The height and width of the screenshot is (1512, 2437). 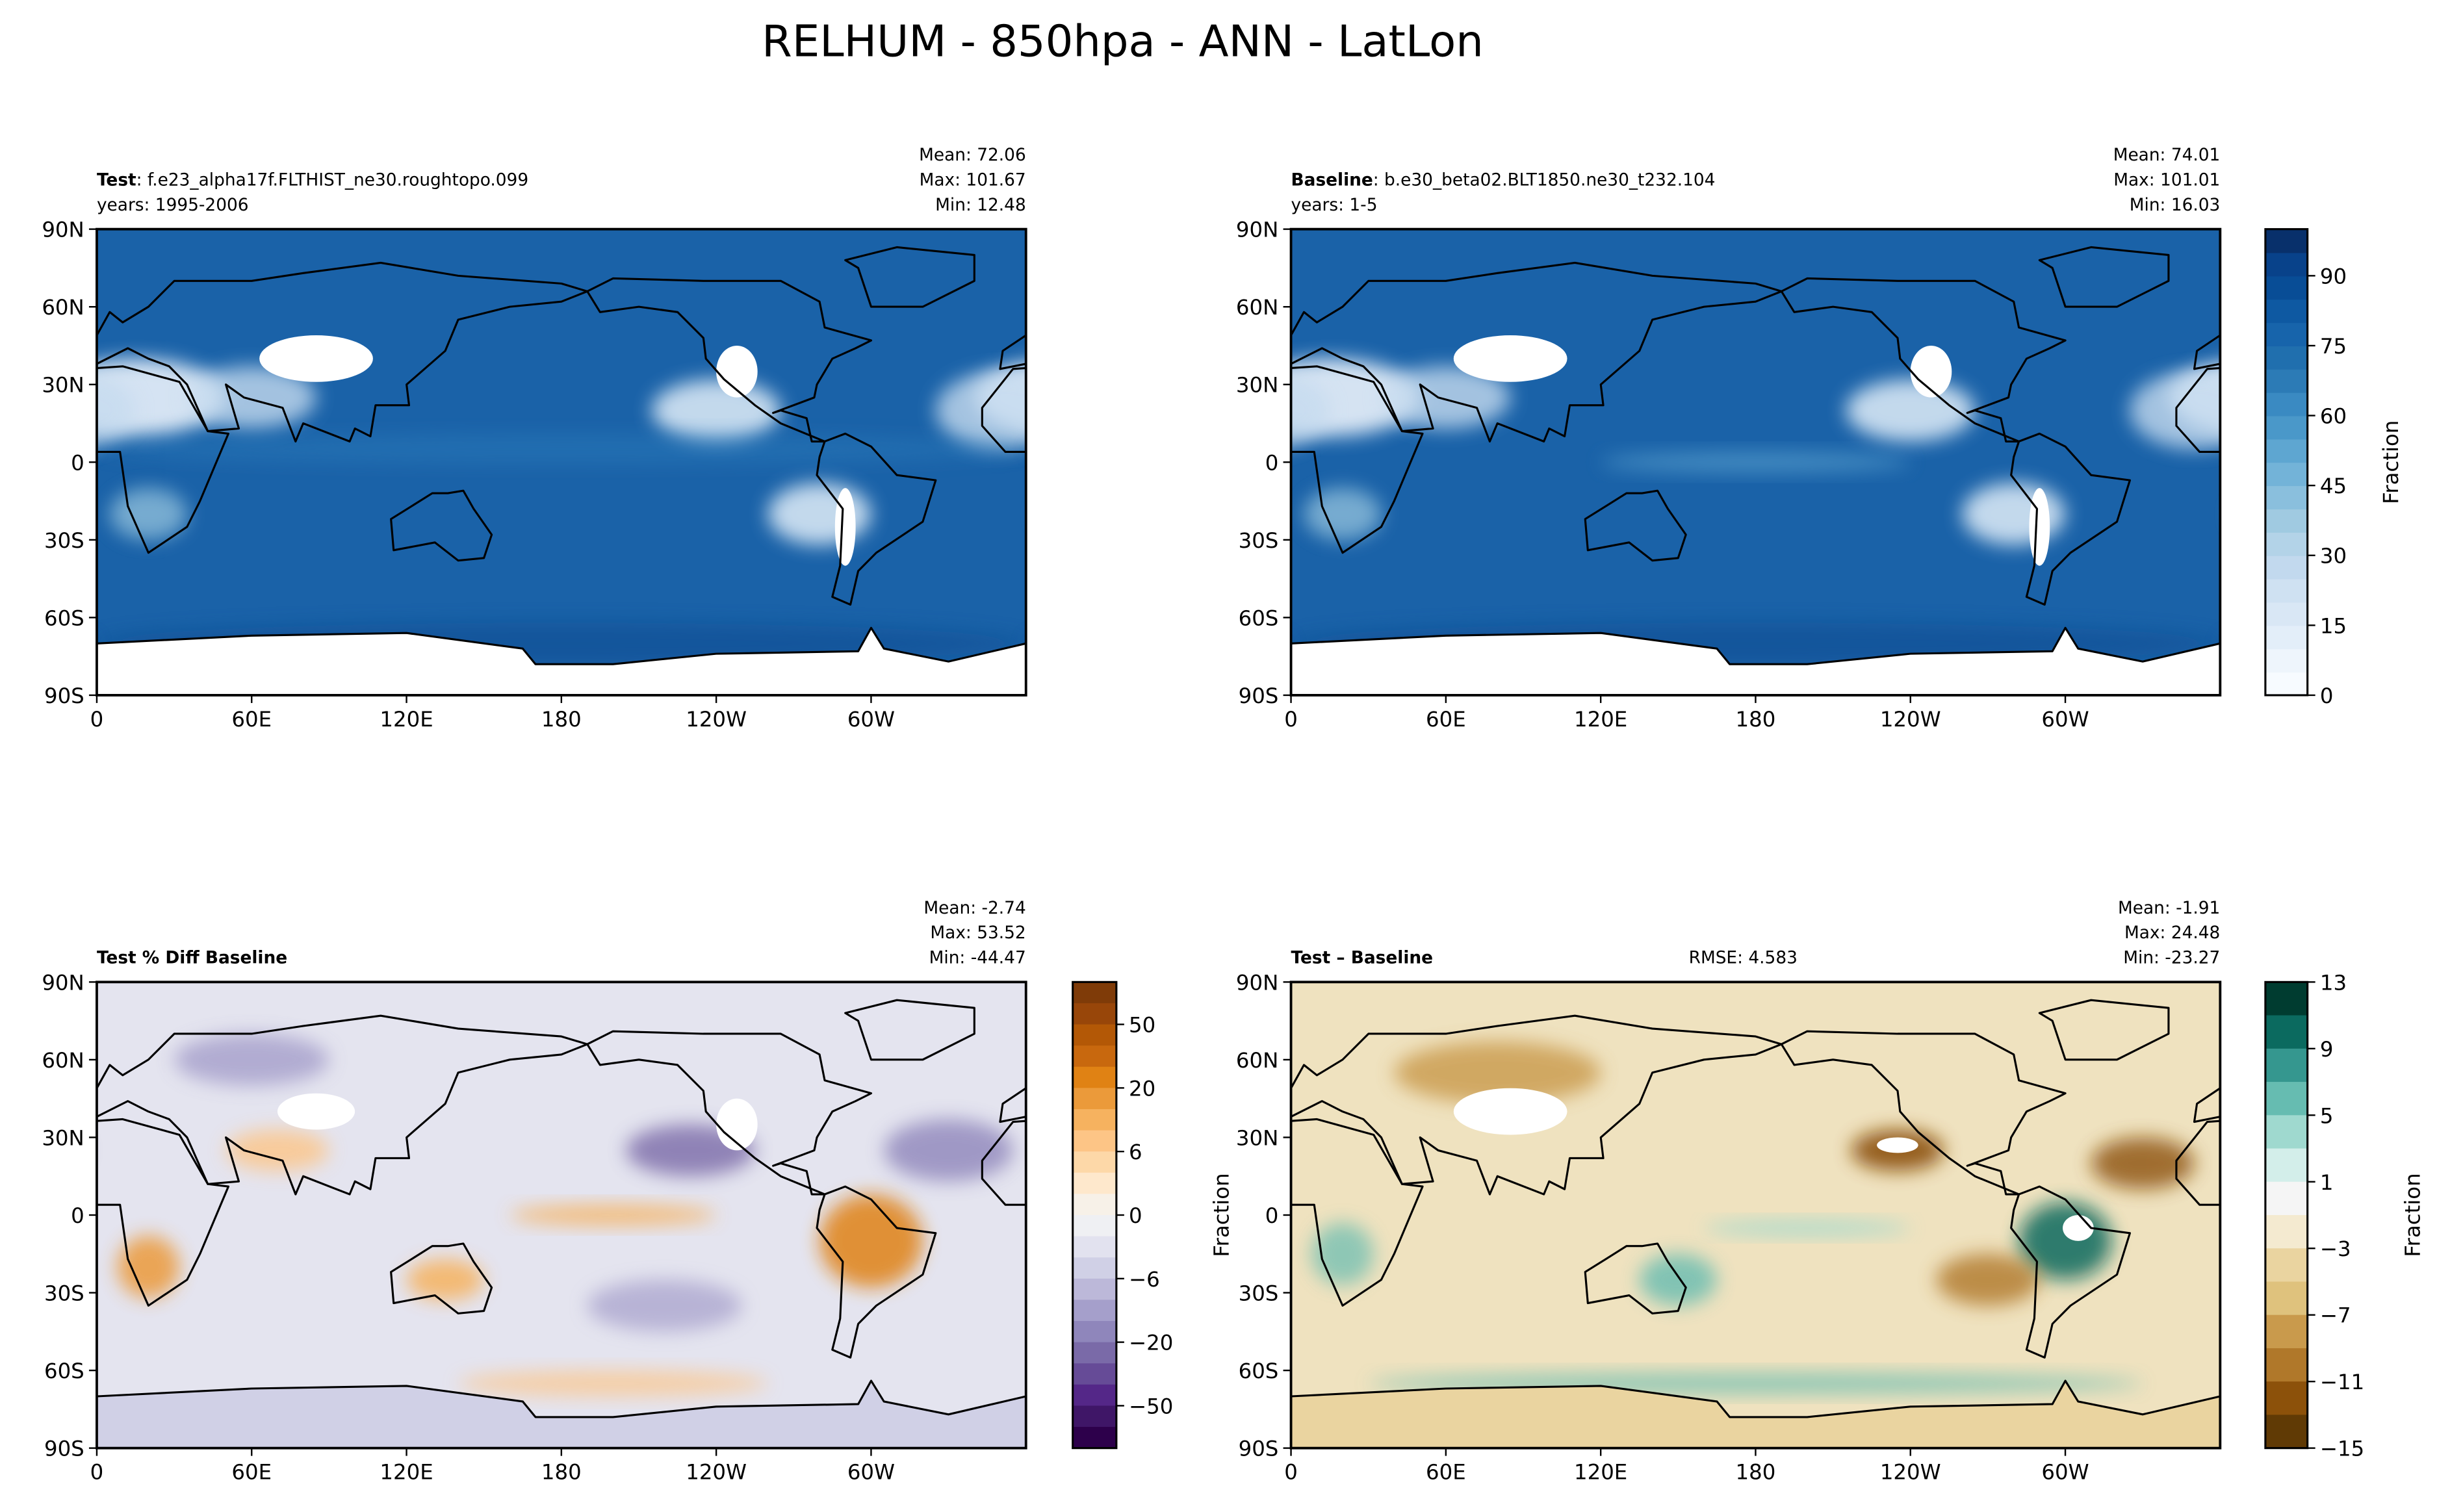 What do you see at coordinates (1291, 1472) in the screenshot?
I see `x-tick-label: 0` at bounding box center [1291, 1472].